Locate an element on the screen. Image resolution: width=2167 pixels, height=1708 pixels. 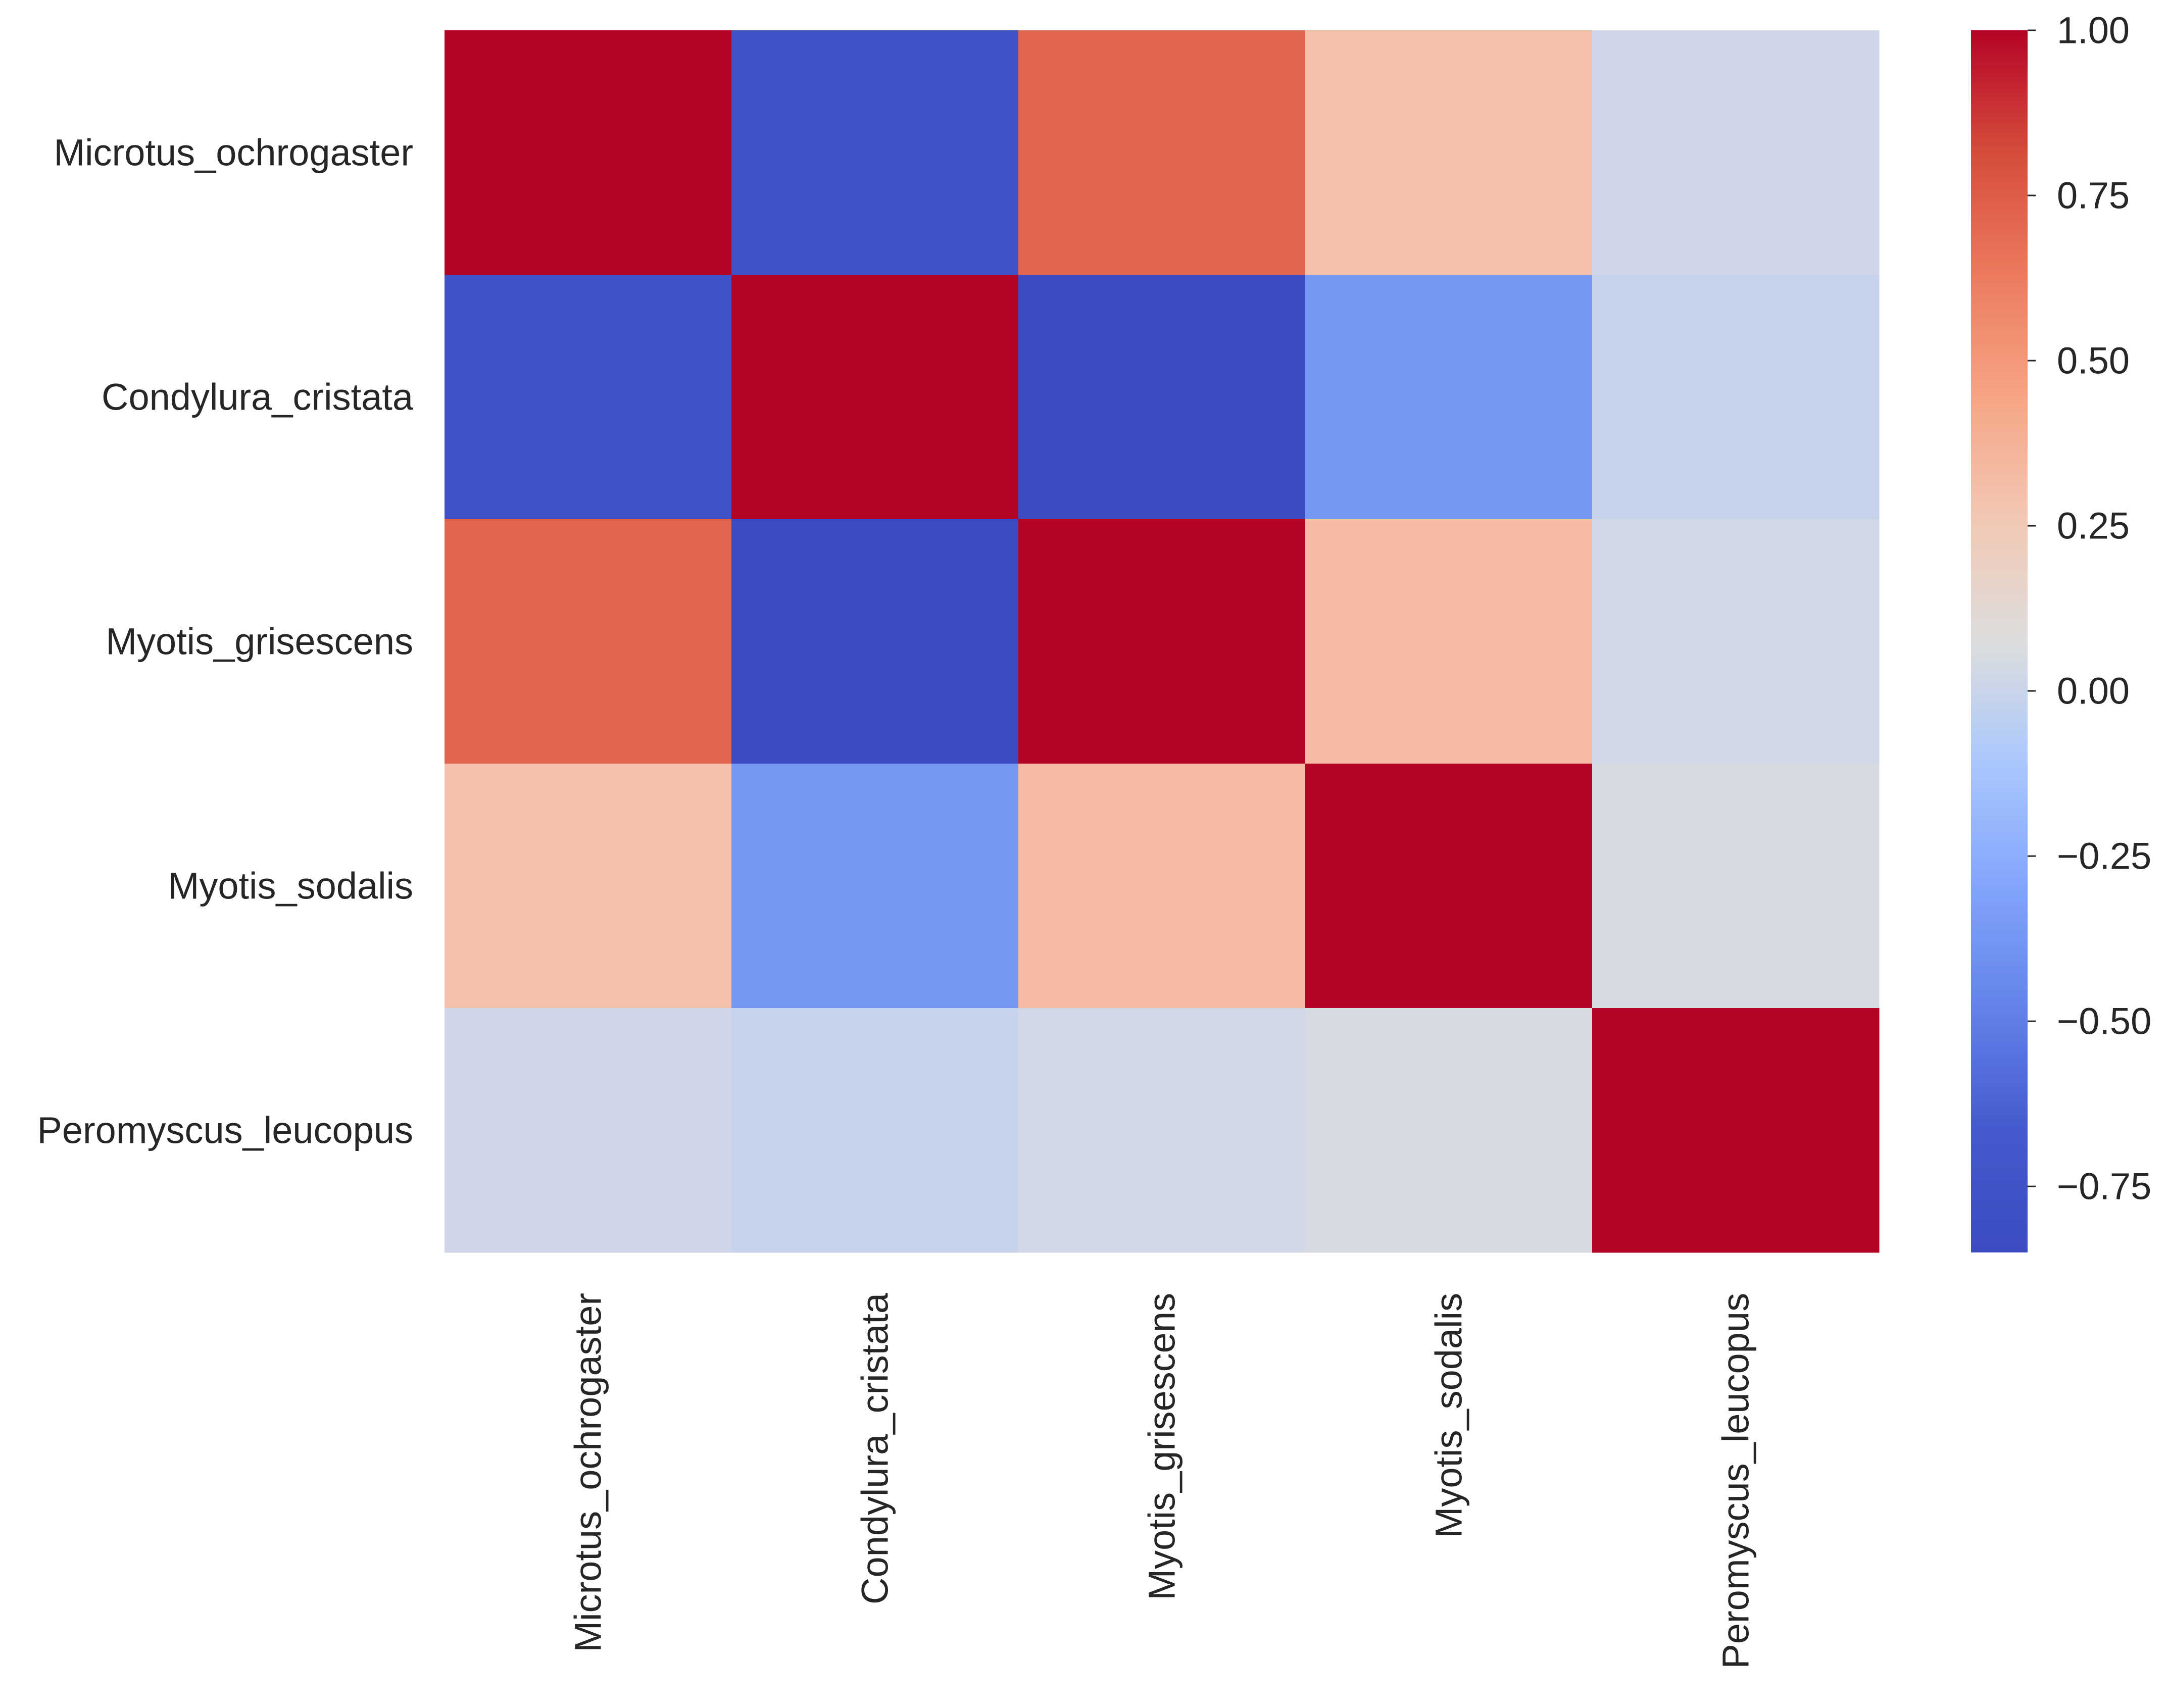
column-label: Condylura_cristata is located at coordinates (875, 1448).